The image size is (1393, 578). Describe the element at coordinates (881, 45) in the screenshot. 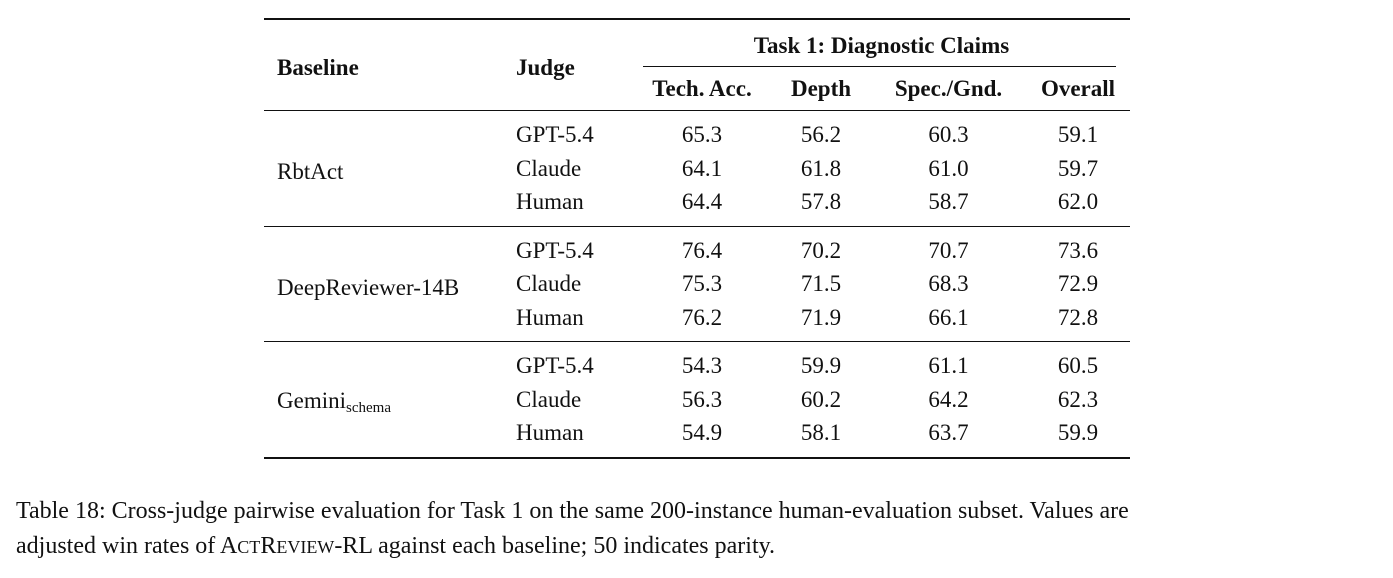

I see `header-task-label: Task 1: Diagnostic Claims` at that location.